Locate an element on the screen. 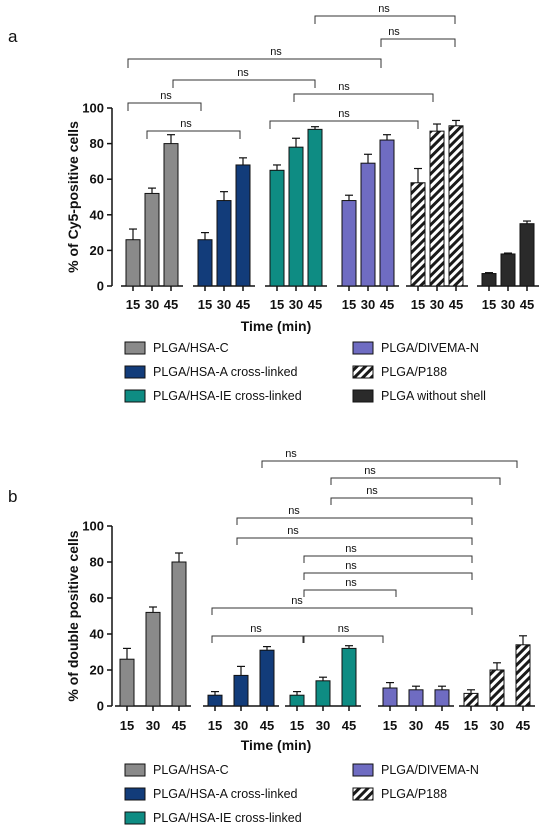 The image size is (550, 830). y-tick-label: 60 is located at coordinates (97, 598).